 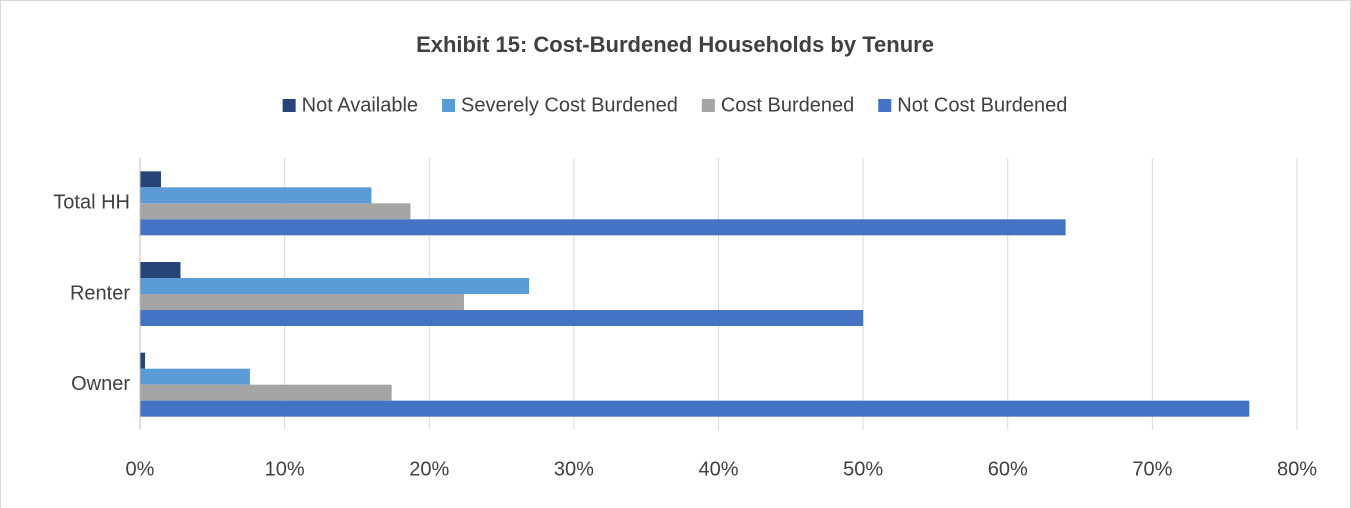 What do you see at coordinates (574, 469) in the screenshot?
I see `x-tick-label: 30%` at bounding box center [574, 469].